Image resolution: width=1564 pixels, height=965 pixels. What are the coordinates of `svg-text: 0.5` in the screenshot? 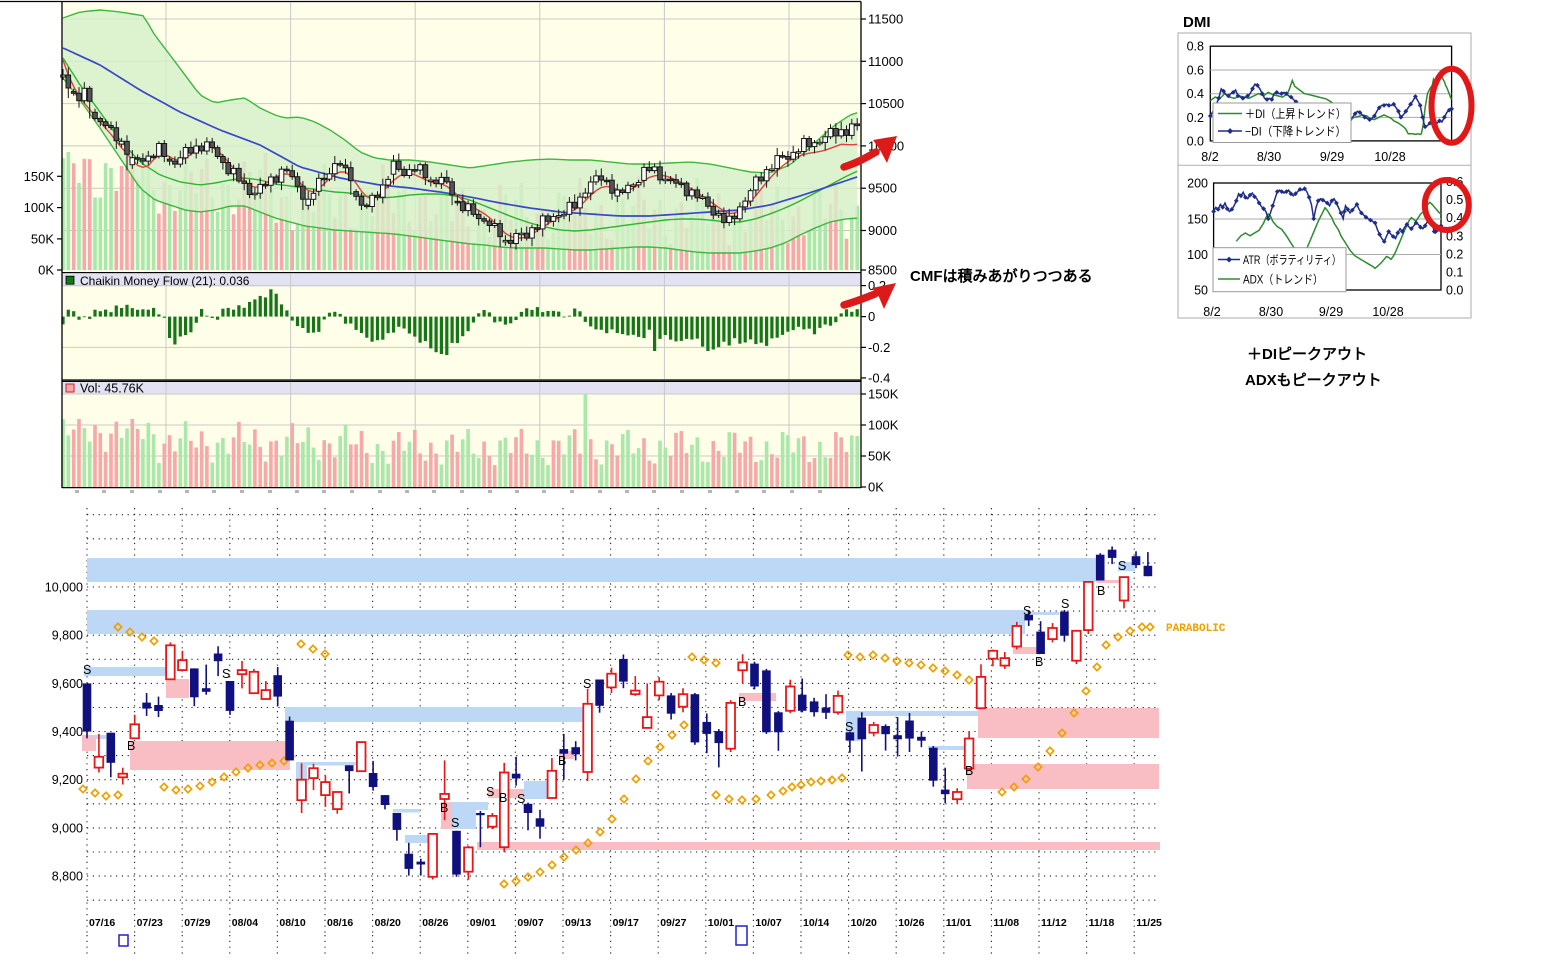 It's located at (1454, 200).